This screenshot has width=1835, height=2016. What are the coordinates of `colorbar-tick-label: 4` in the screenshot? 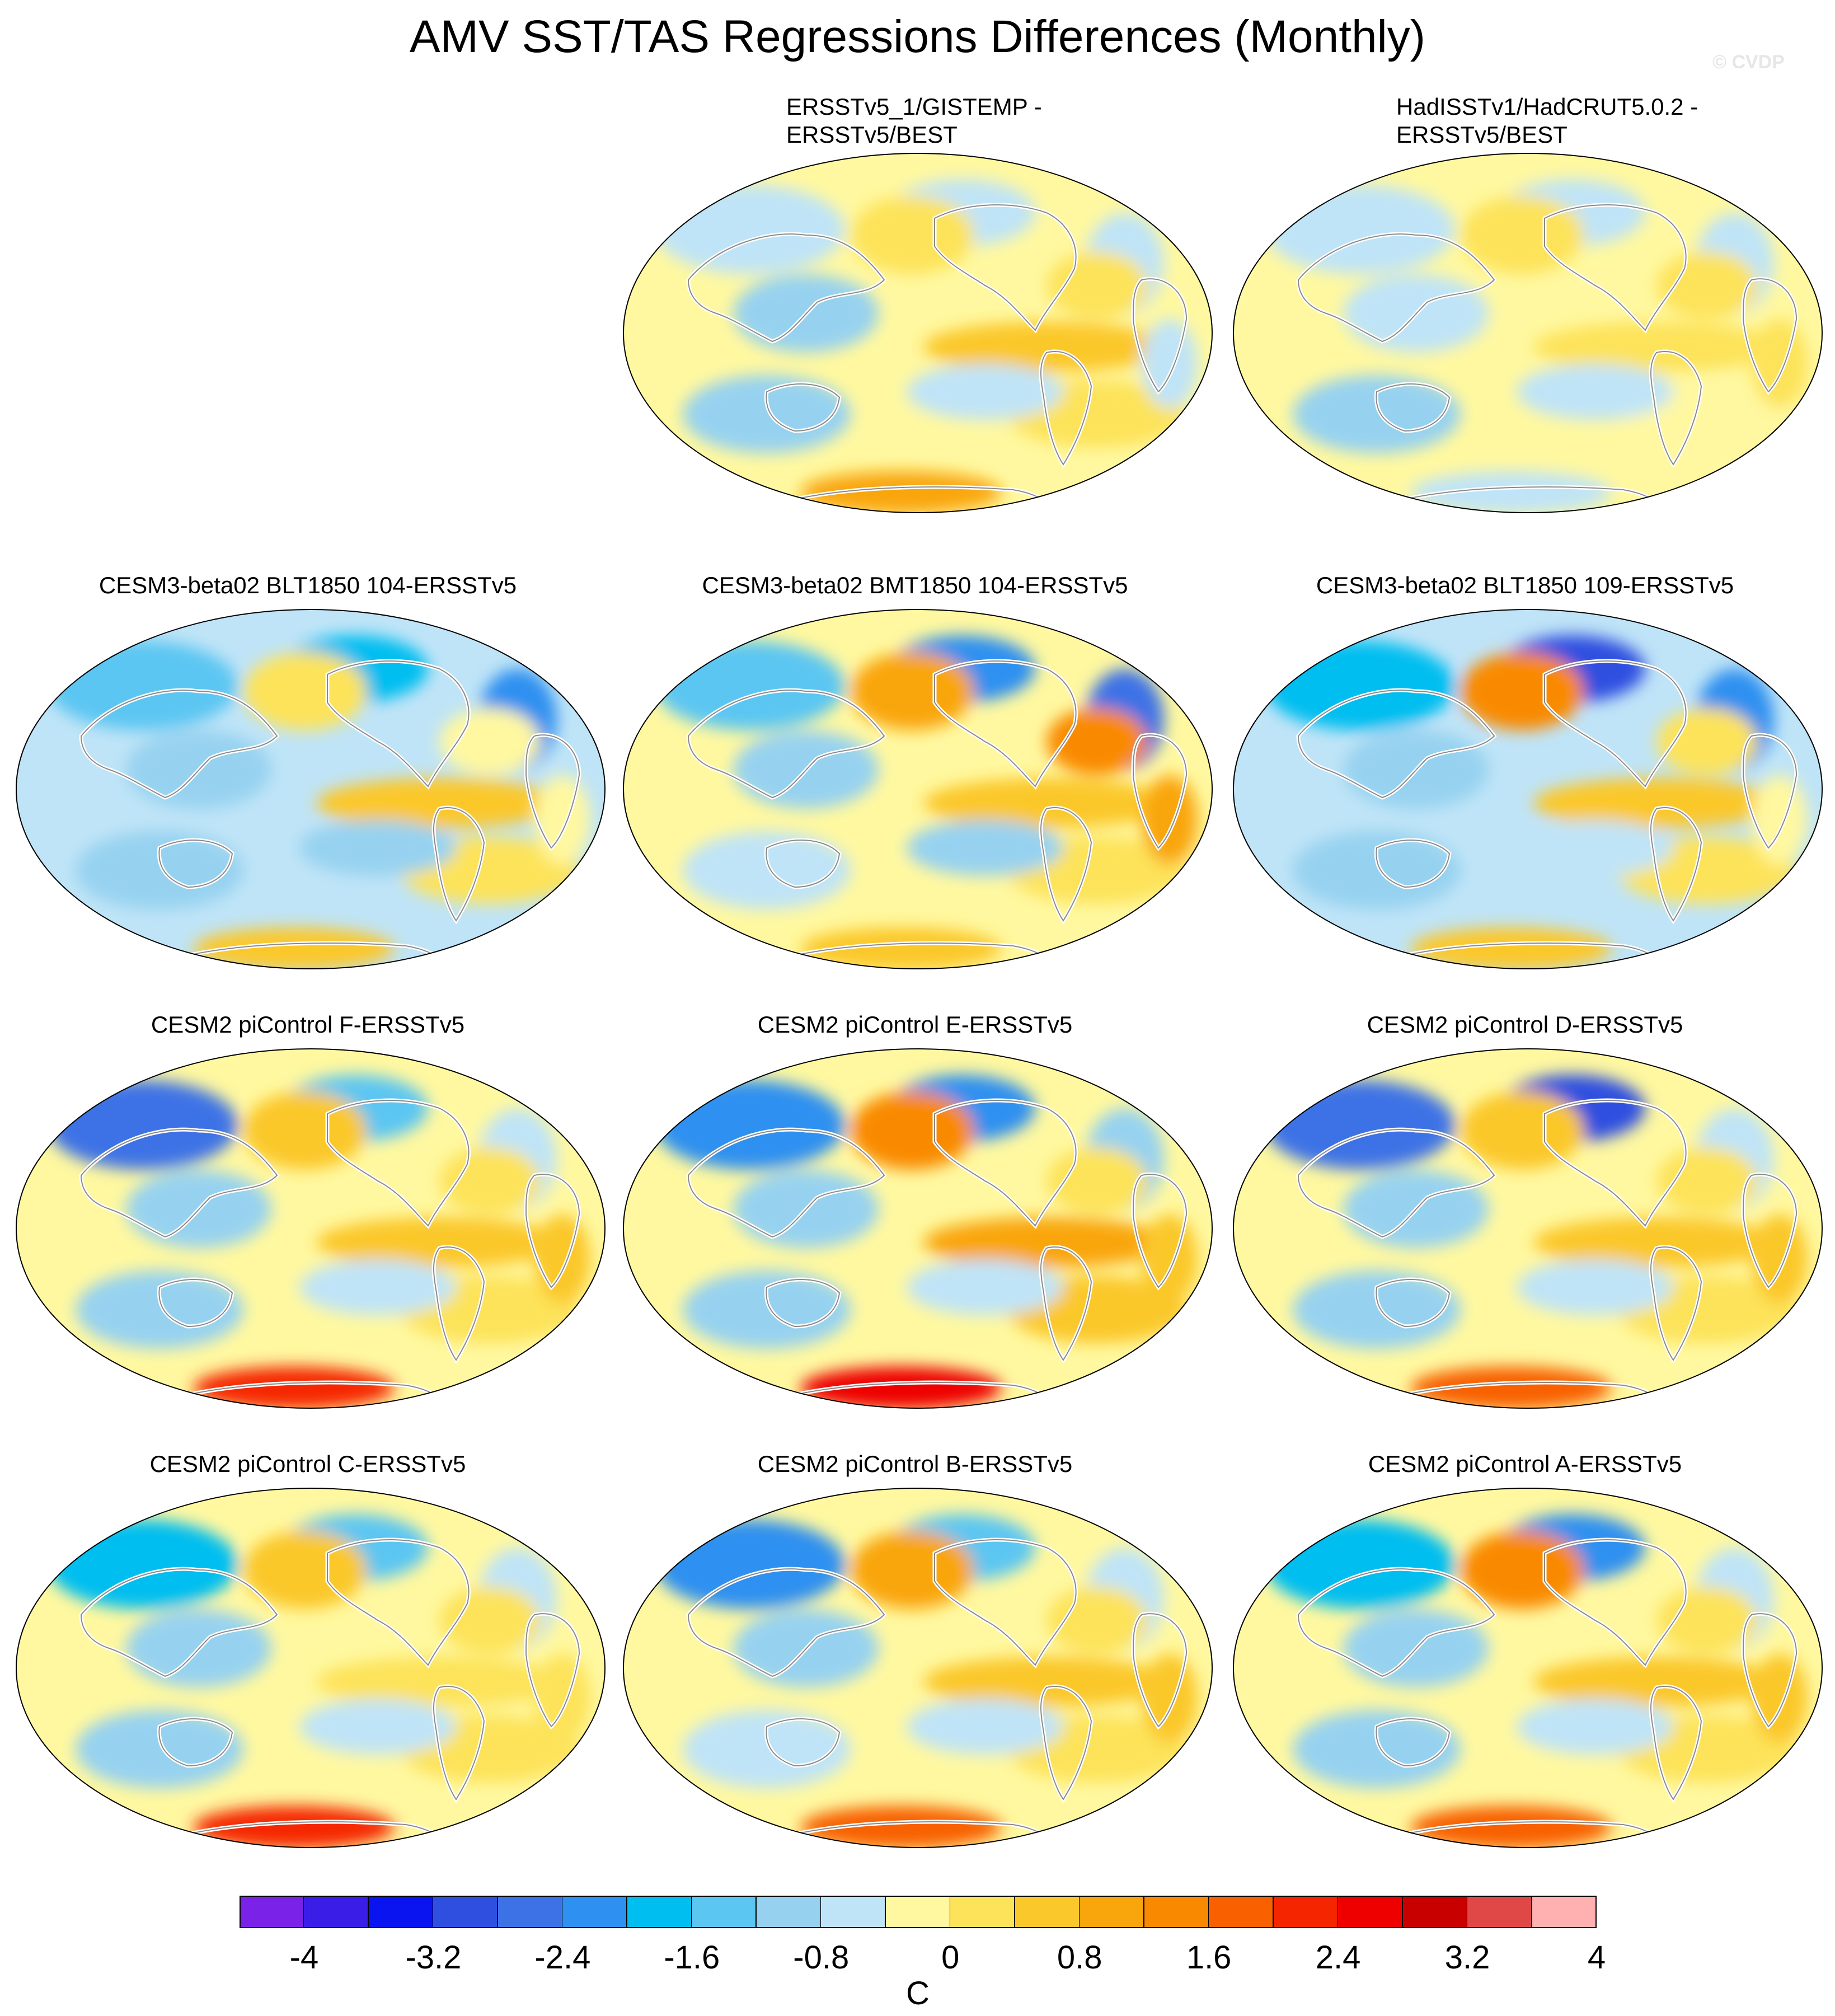 It's located at (1597, 1957).